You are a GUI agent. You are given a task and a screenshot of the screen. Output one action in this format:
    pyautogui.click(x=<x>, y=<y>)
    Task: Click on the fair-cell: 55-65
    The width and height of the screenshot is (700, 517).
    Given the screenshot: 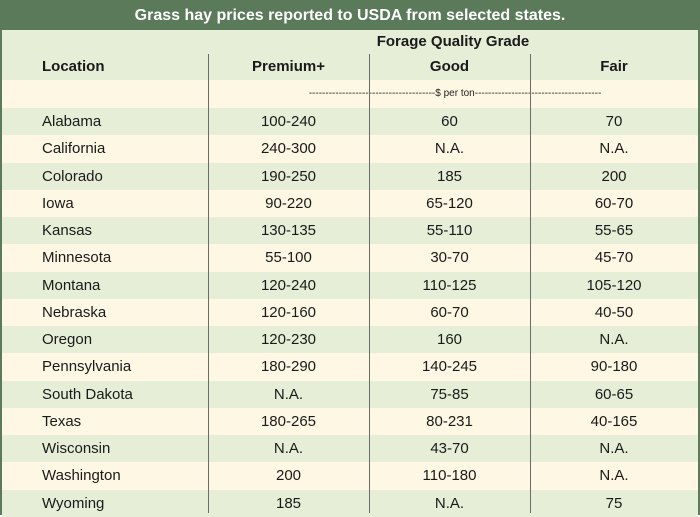 What is the action you would take?
    pyautogui.click(x=614, y=231)
    